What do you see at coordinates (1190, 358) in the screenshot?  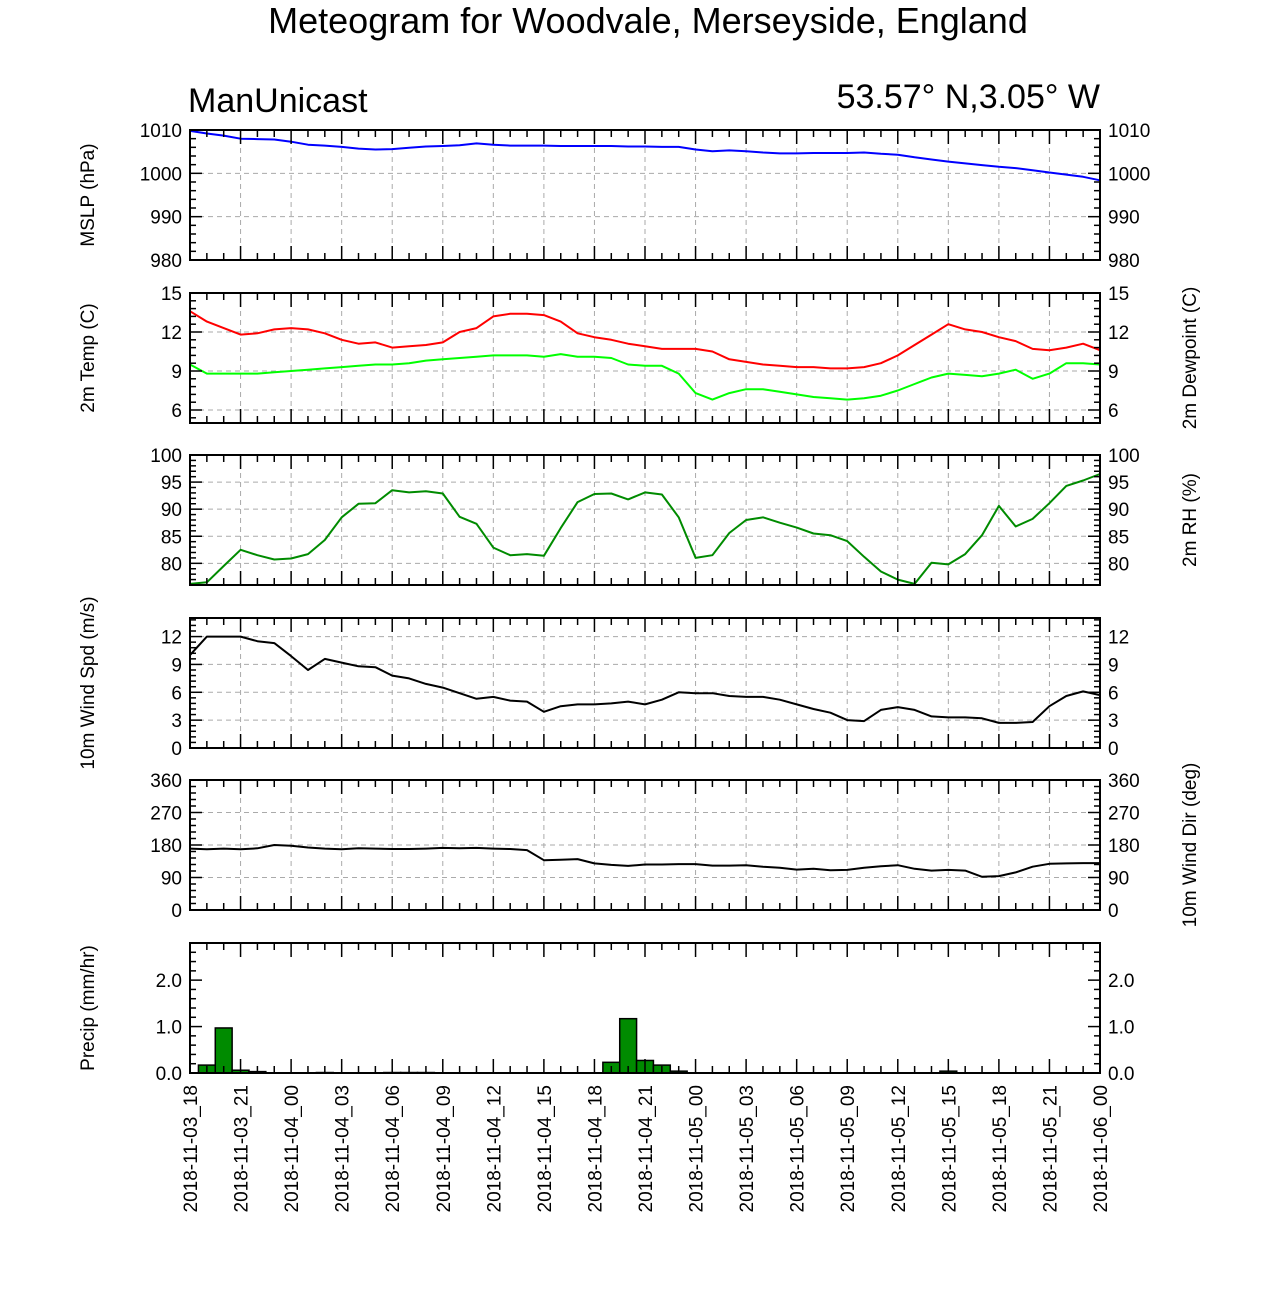 I see `y-axis-label-right: 2m Dewpoint (C)` at bounding box center [1190, 358].